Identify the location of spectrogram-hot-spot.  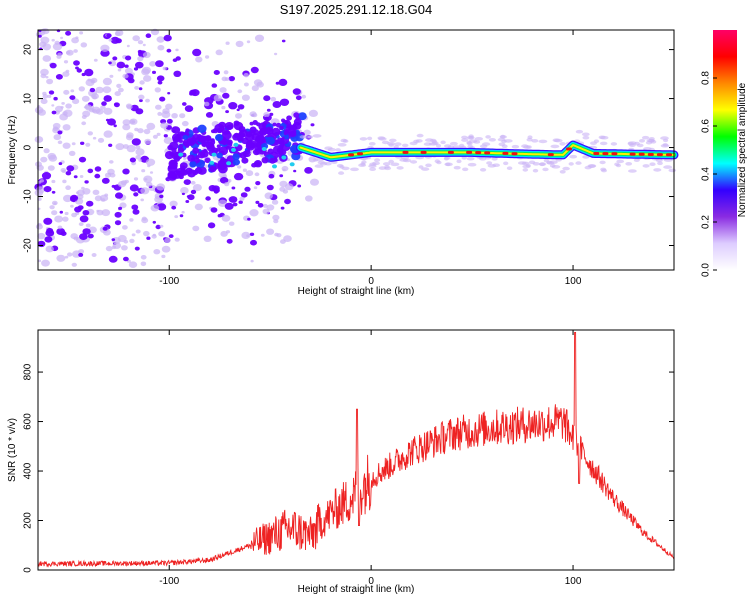
(274, 166).